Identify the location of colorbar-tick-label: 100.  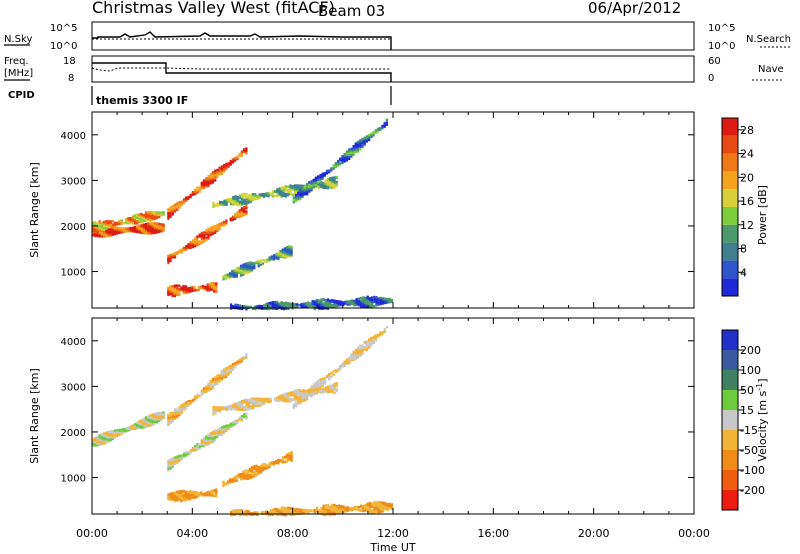
(750, 370).